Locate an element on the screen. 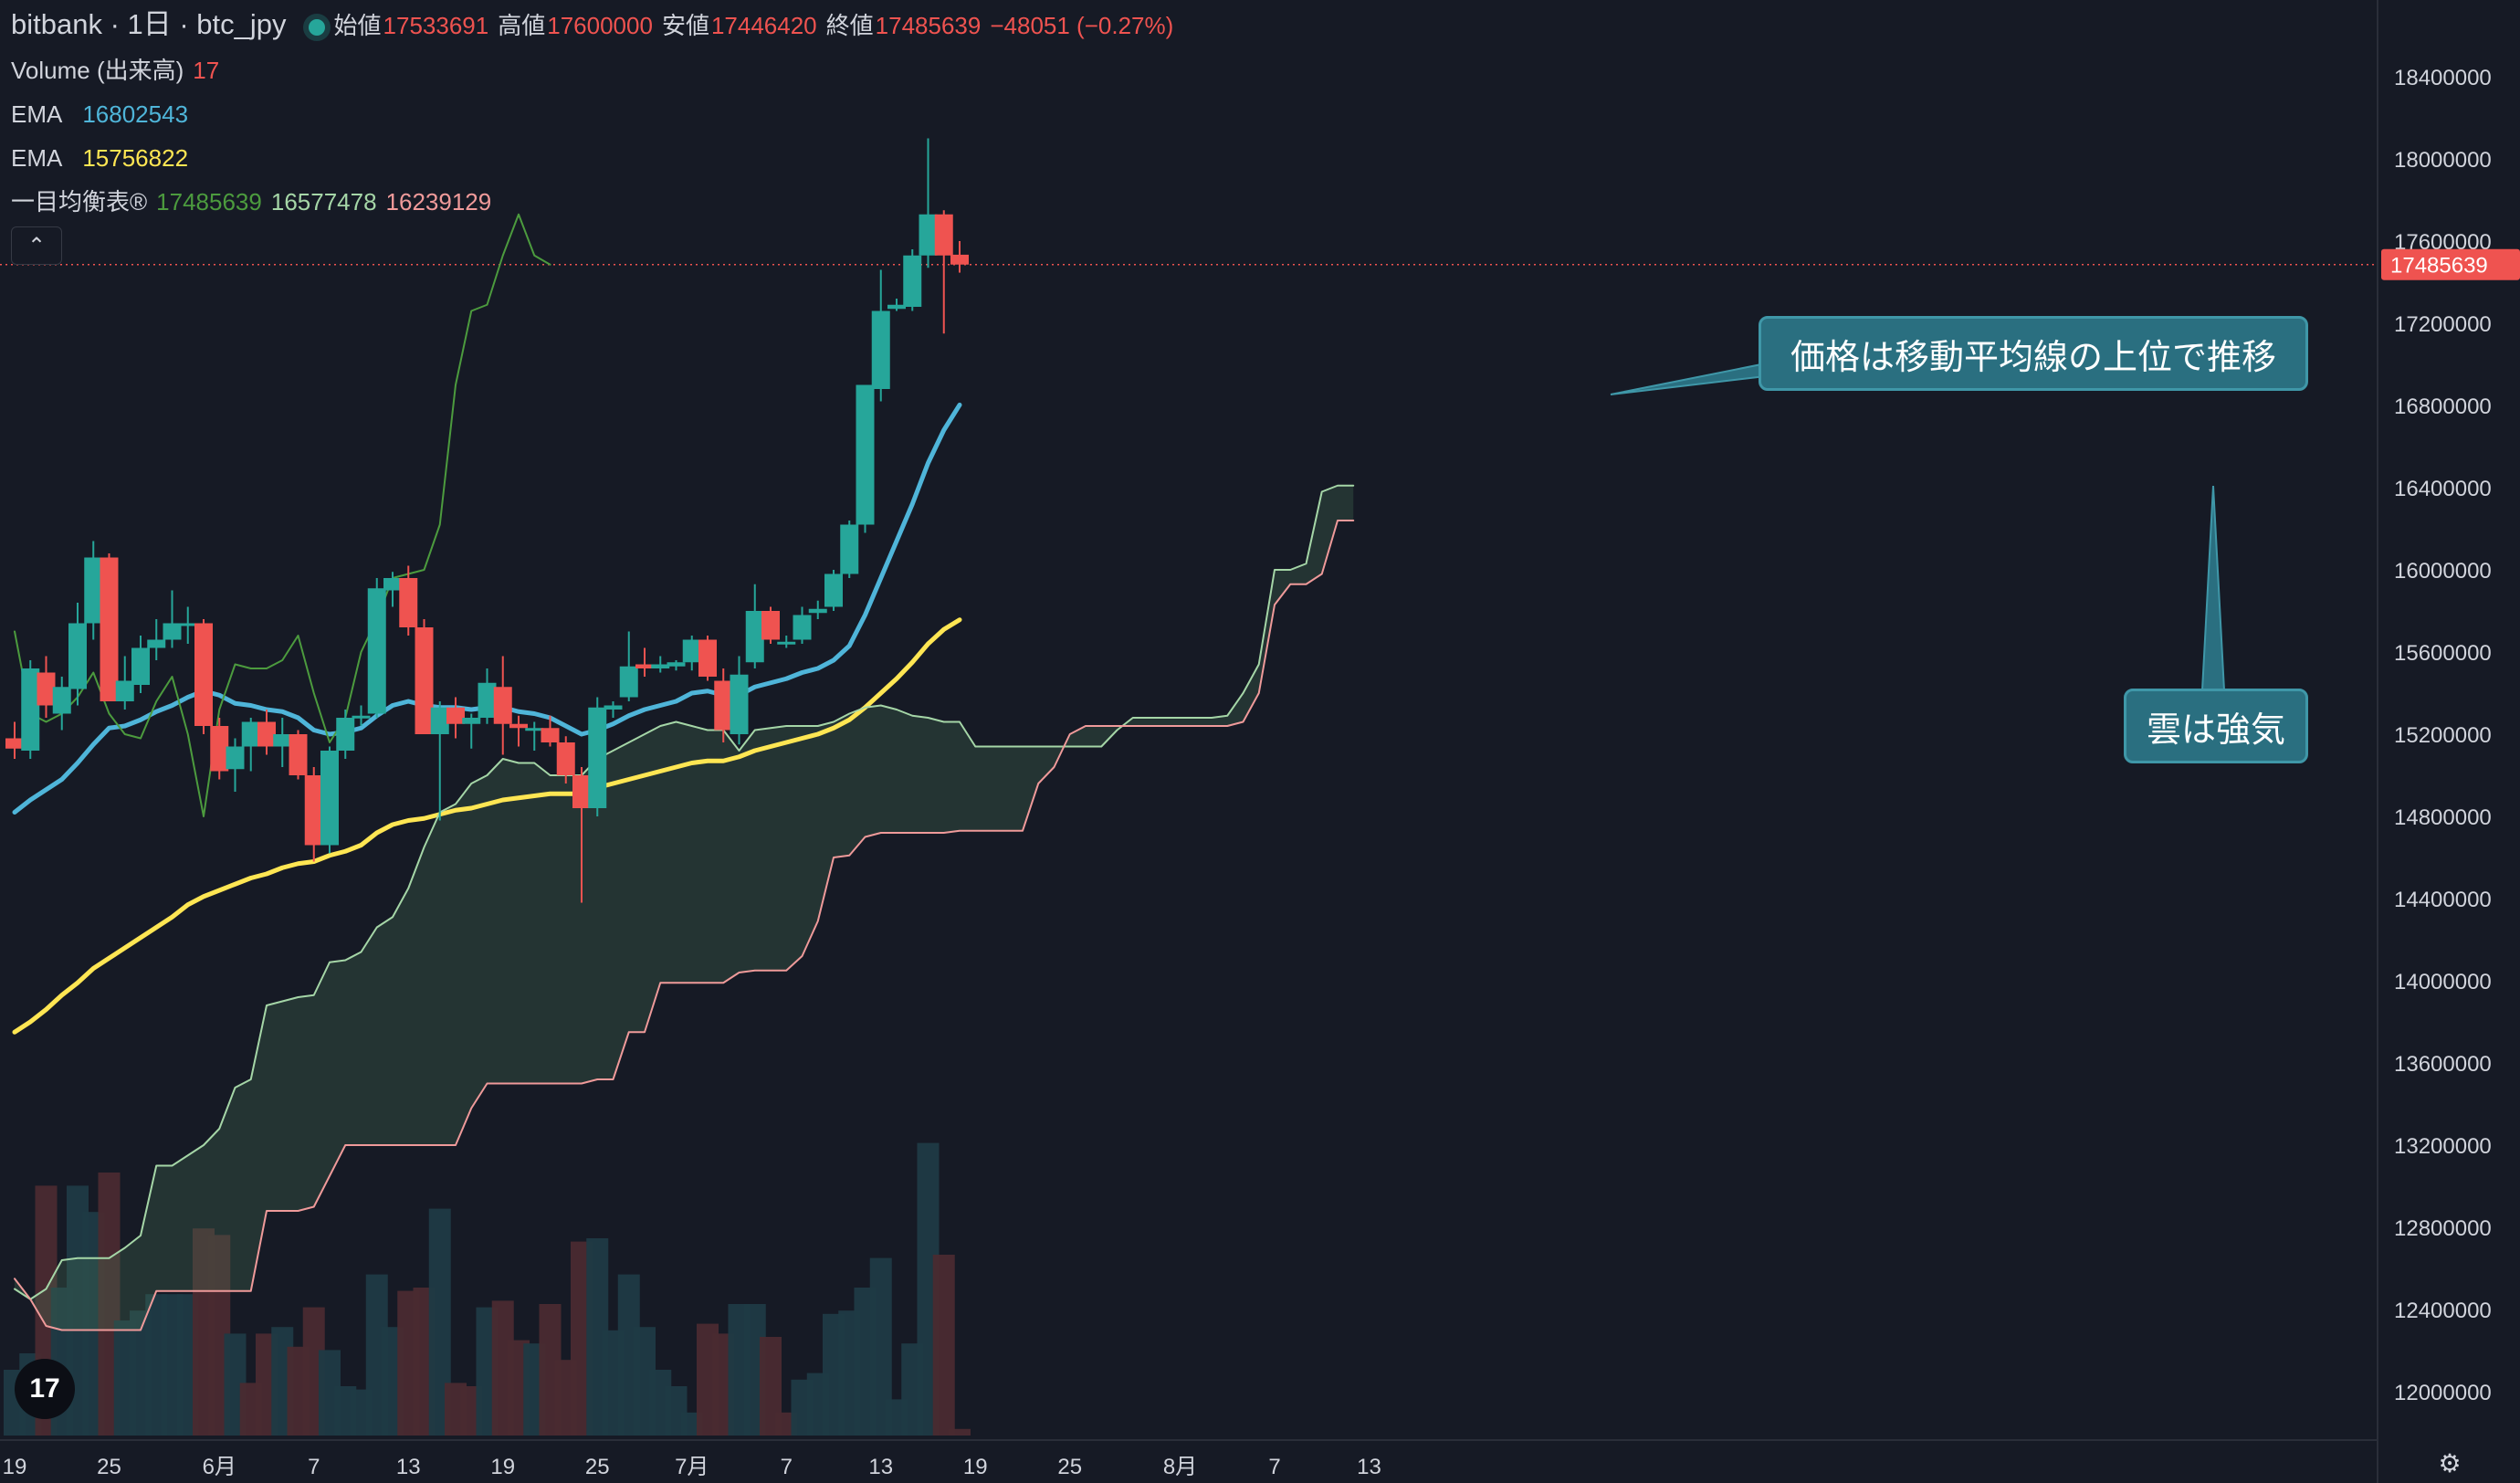 The image size is (2520, 1483). time-tick-label: 6月 is located at coordinates (219, 1467).